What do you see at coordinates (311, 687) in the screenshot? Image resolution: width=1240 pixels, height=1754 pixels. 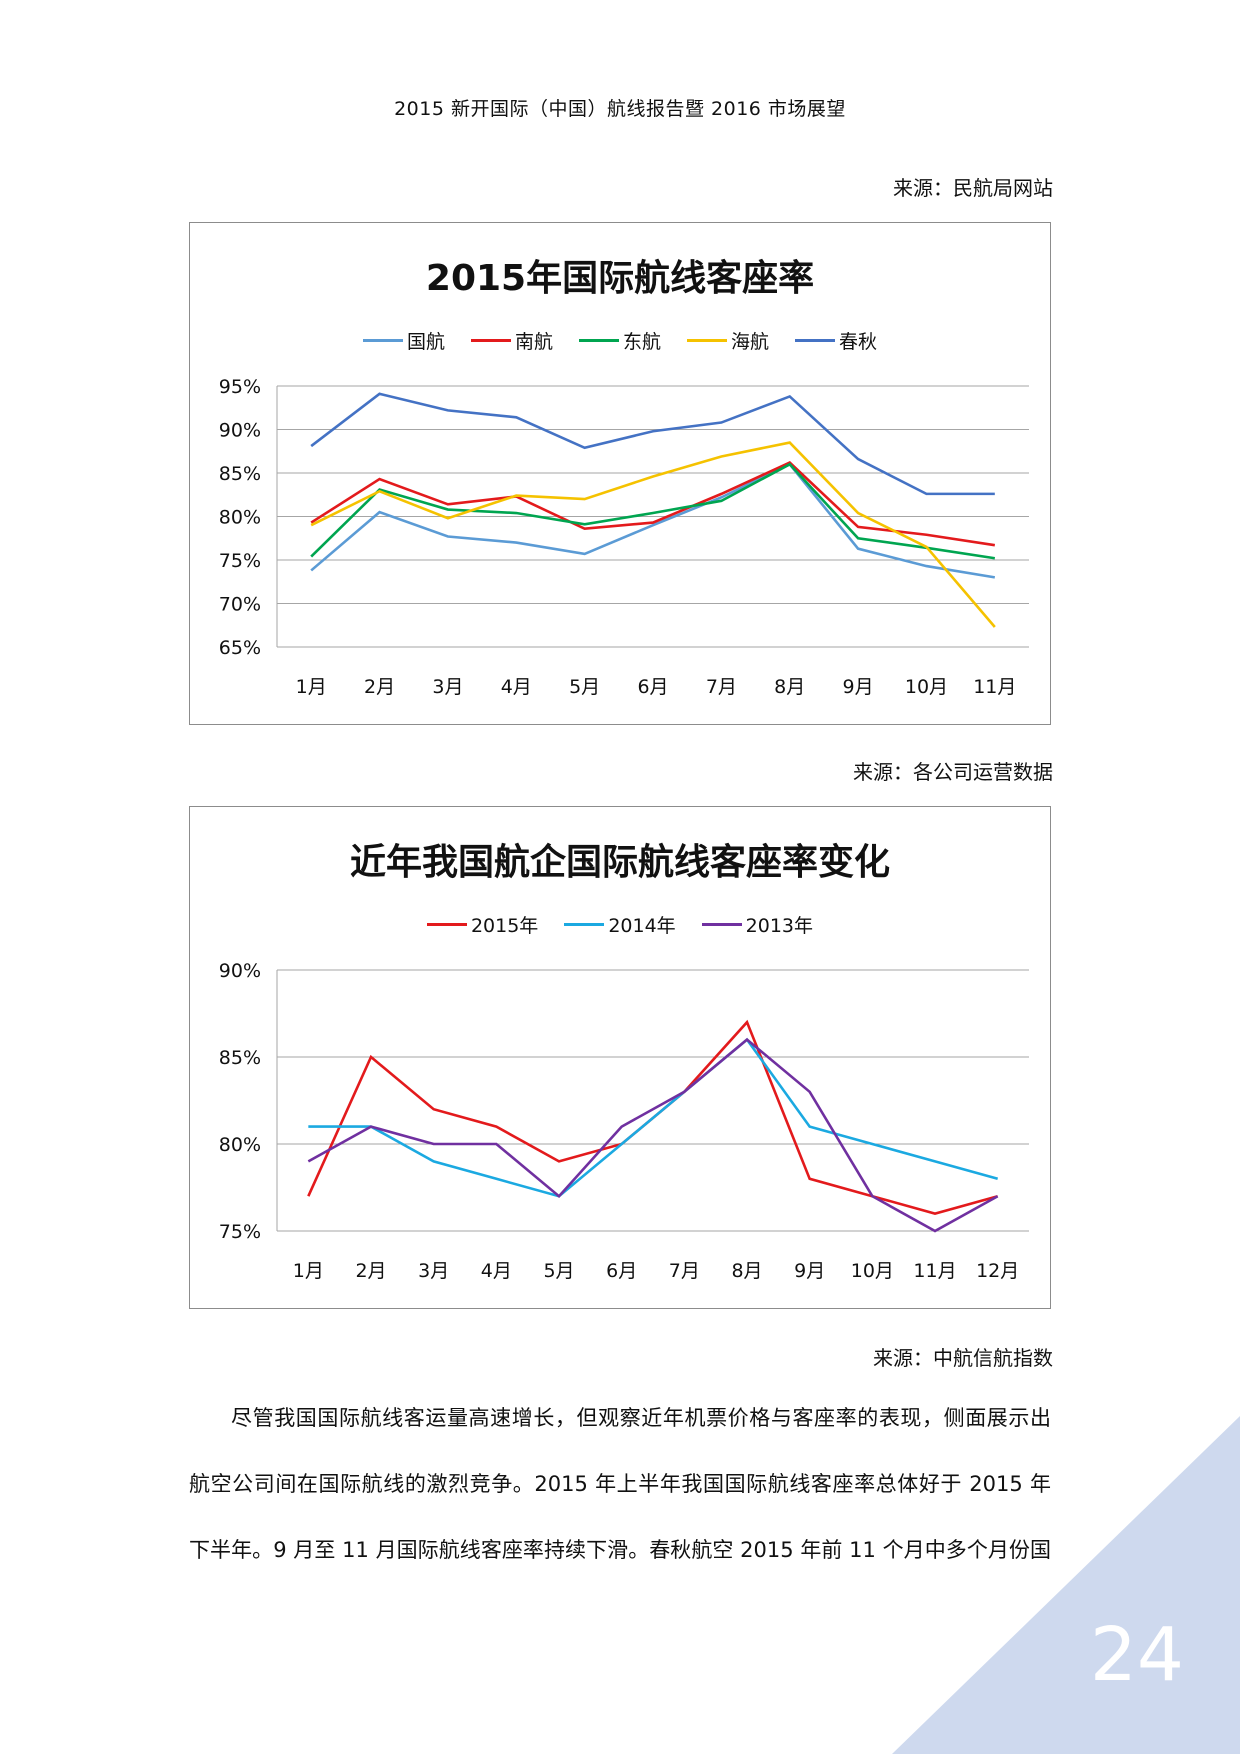 I see `chart-1-x-tick: 1月` at bounding box center [311, 687].